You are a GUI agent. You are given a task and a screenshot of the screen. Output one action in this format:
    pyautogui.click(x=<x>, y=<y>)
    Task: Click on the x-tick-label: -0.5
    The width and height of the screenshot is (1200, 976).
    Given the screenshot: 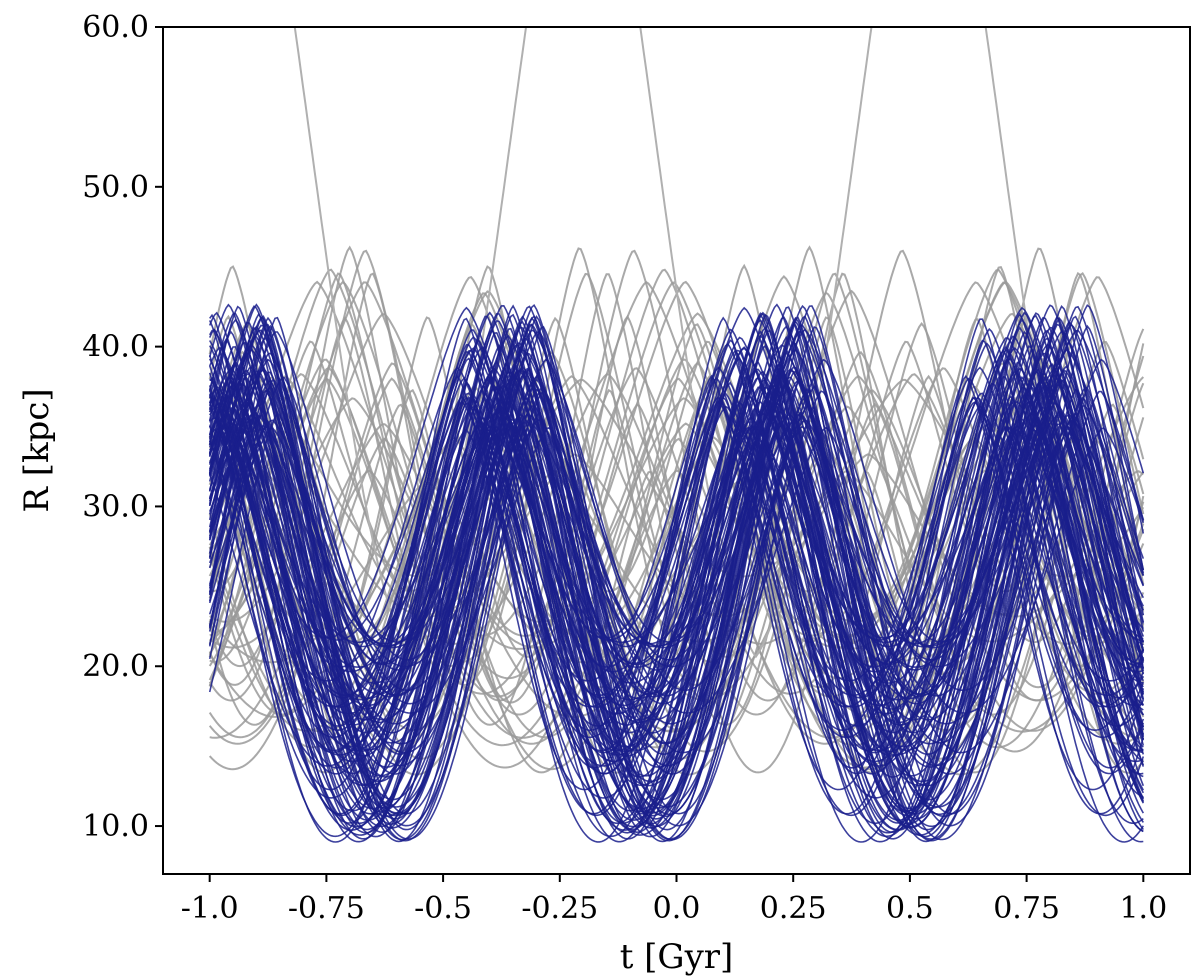 What is the action you would take?
    pyautogui.click(x=443, y=908)
    